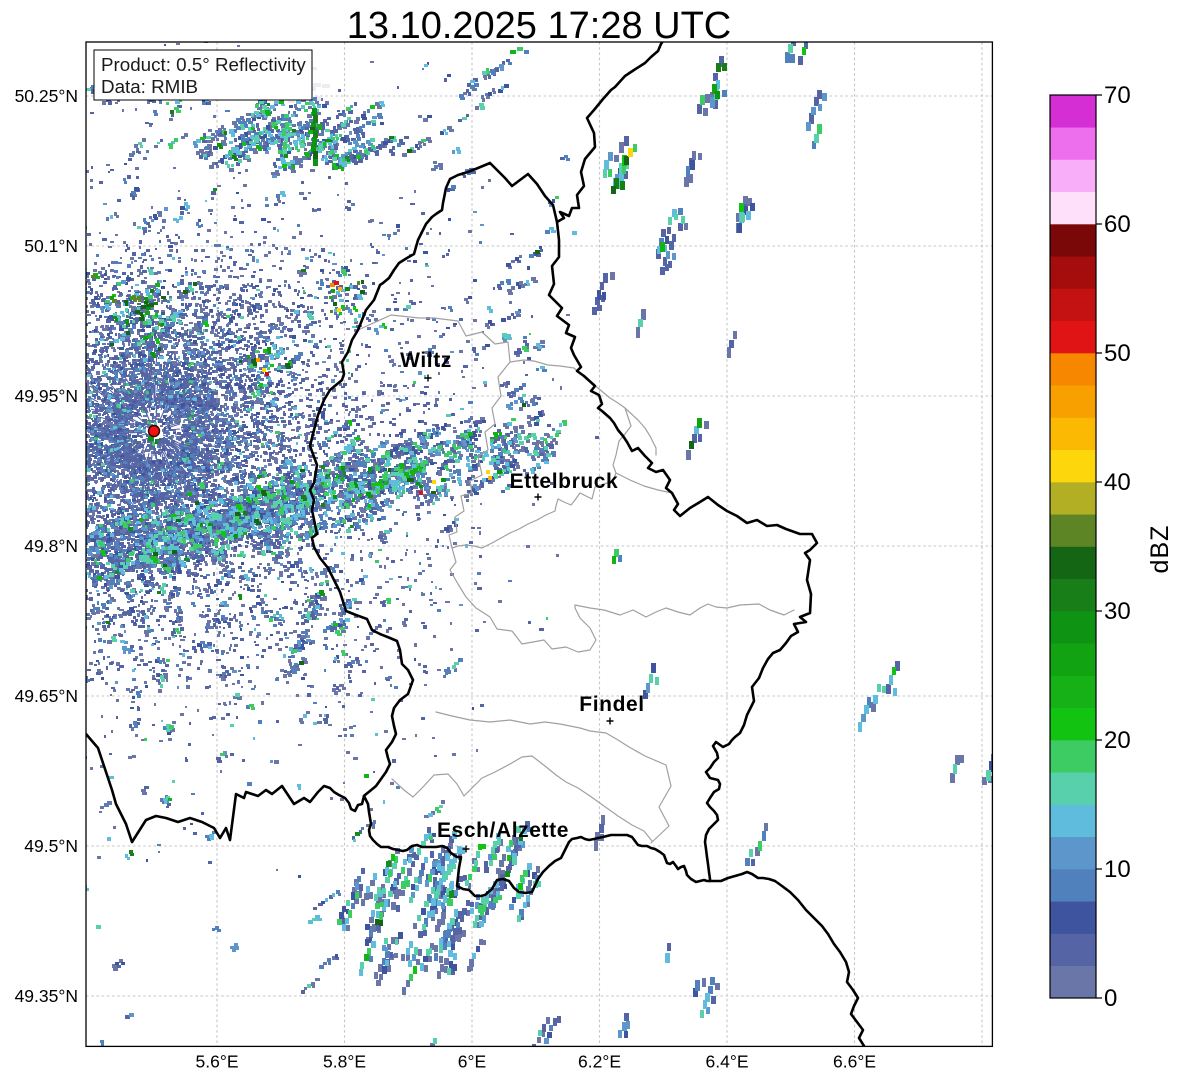 Image resolution: width=1184 pixels, height=1081 pixels. I want to click on svg-text: 5.8°E, so click(344, 1061).